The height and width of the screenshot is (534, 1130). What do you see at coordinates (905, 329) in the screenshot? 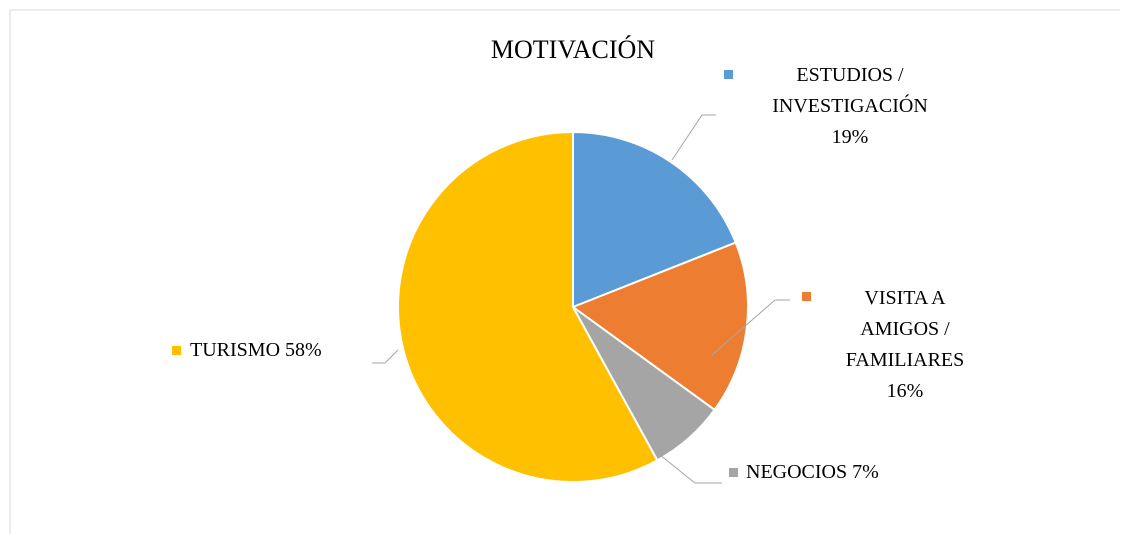
I see `label-category: VISITA A AMIGOS / FAMILIARES` at bounding box center [905, 329].